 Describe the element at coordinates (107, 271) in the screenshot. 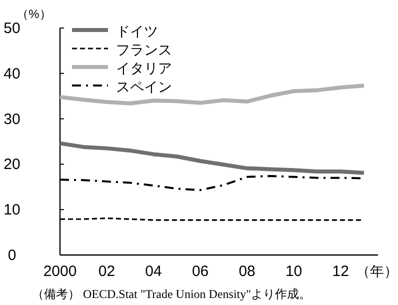

I see `x-tick-label: 02` at that location.